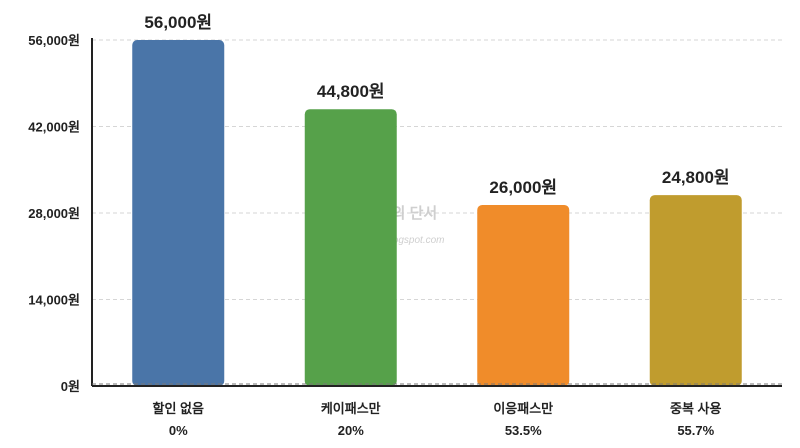 This screenshot has height=448, width=800. Describe the element at coordinates (695, 408) in the screenshot. I see `category-label: 중복 사용` at that location.